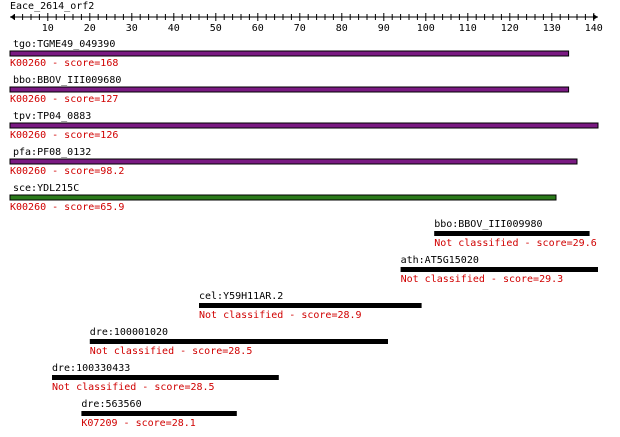 This screenshot has width=620, height=437. What do you see at coordinates (468, 28) in the screenshot?
I see `ruler-tick-label: 110` at bounding box center [468, 28].